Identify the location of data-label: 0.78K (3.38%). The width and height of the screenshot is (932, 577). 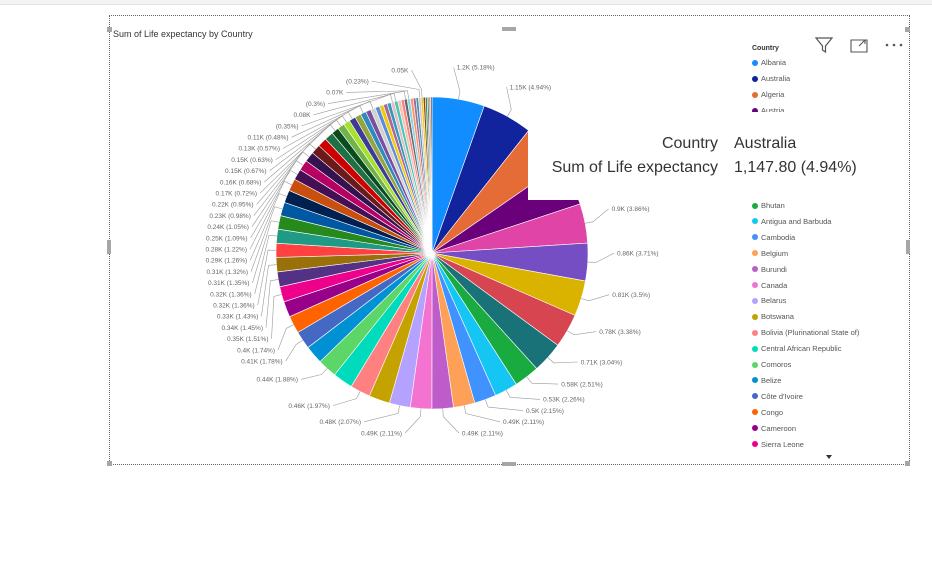
(620, 332).